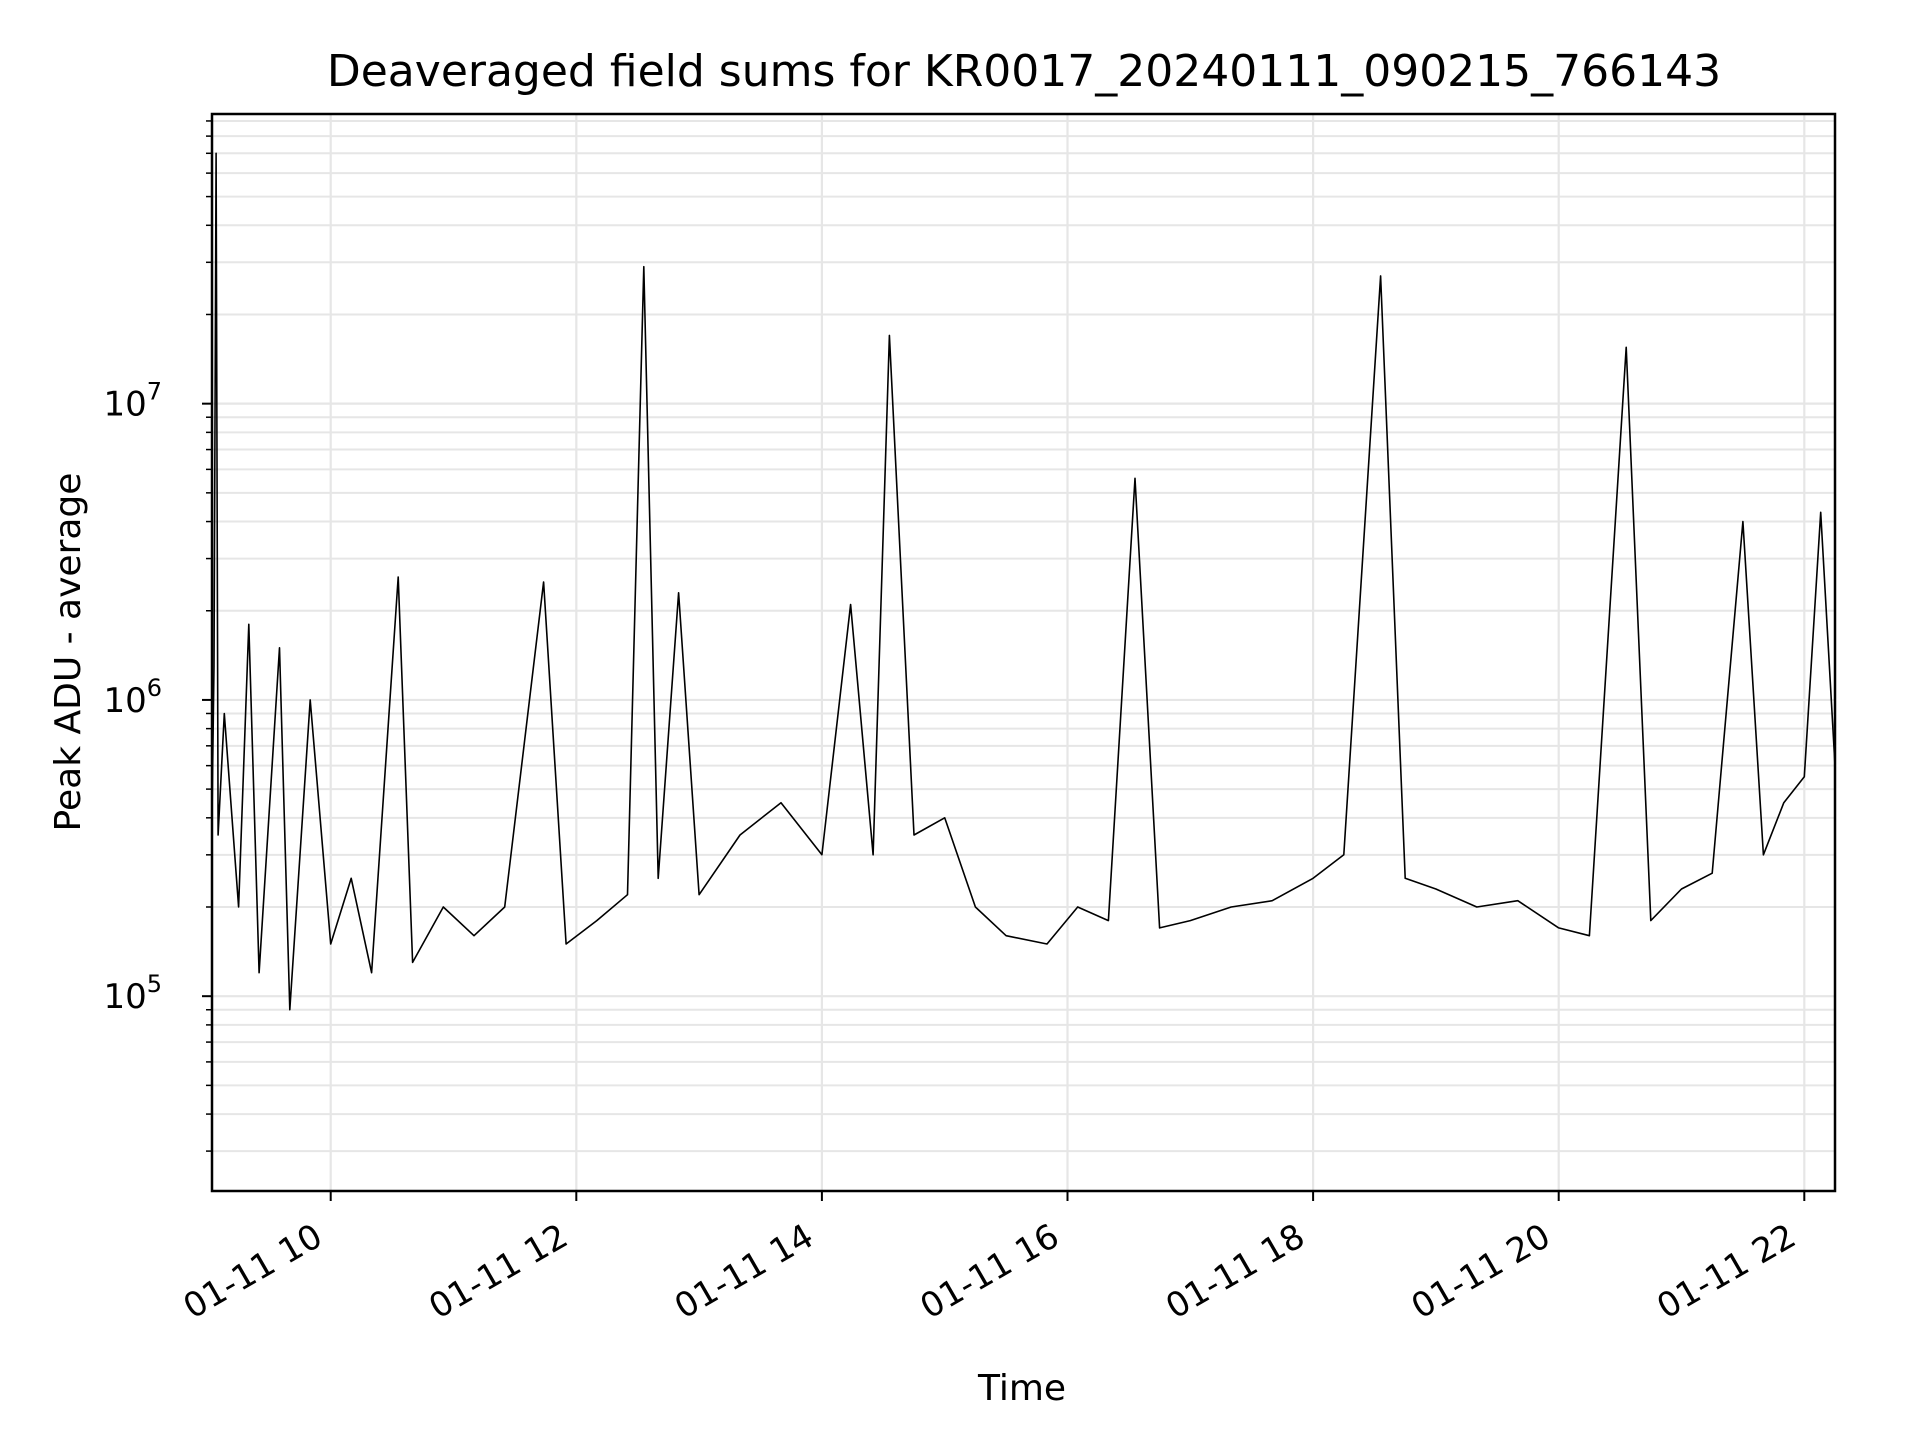 The image size is (1920, 1445). What do you see at coordinates (154, 392) in the screenshot?
I see `y-tick-exponent: 7` at bounding box center [154, 392].